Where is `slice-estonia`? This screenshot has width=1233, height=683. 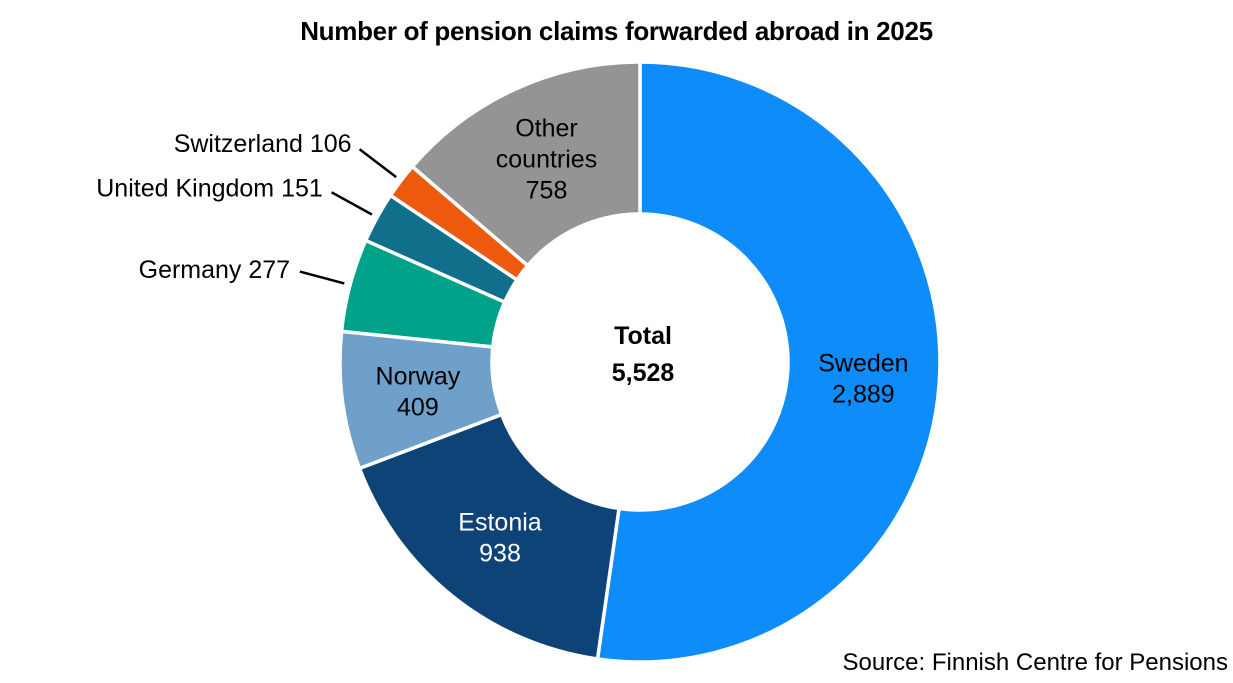
slice-estonia is located at coordinates (489, 536).